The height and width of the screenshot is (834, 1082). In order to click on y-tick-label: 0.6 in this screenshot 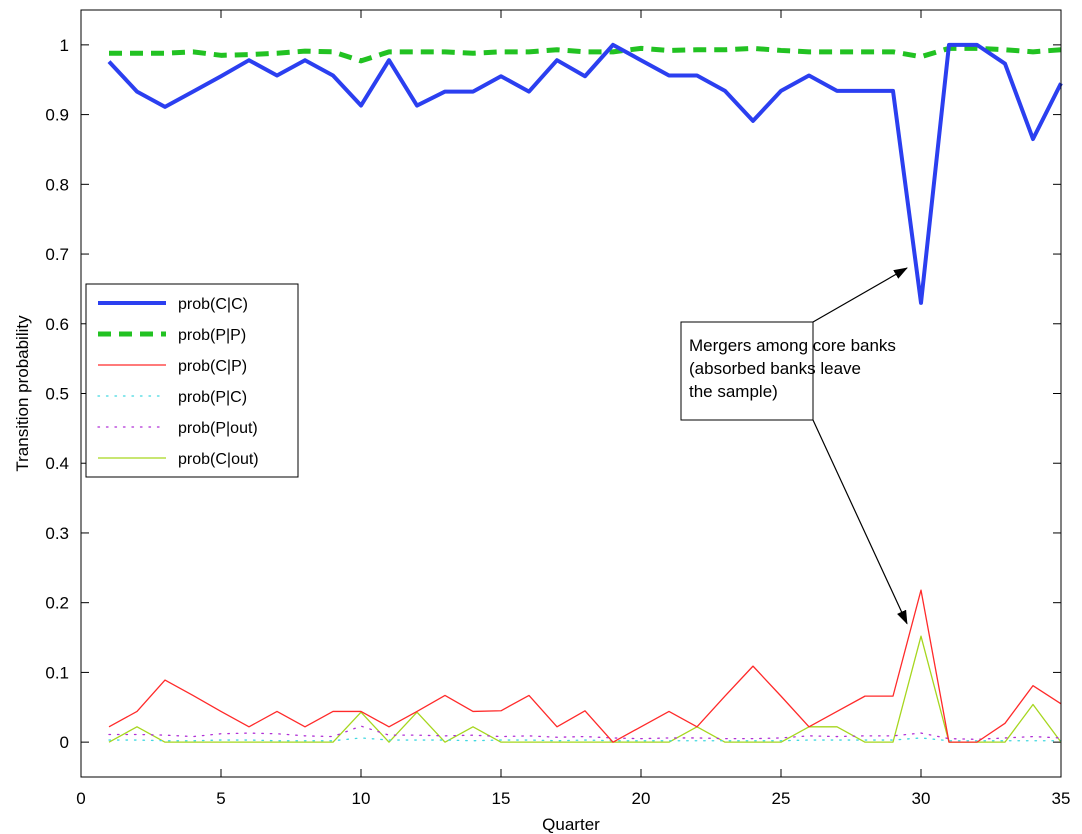, I will do `click(57, 324)`.